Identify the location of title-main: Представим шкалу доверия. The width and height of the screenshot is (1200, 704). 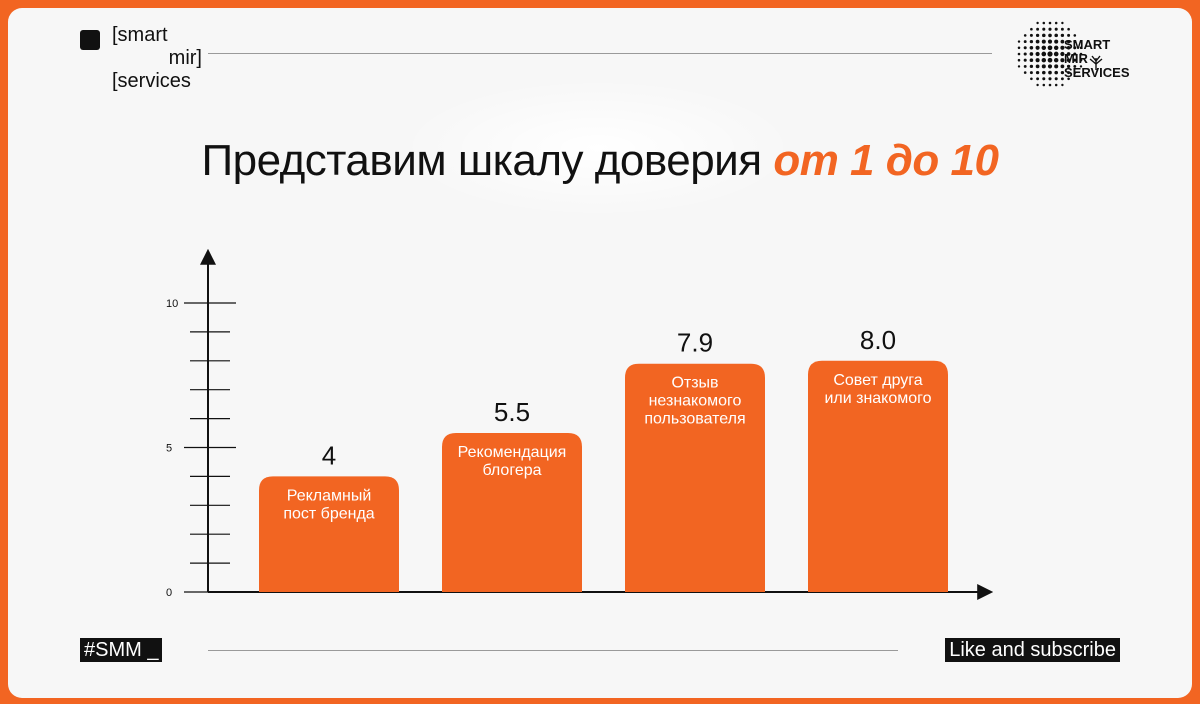
(487, 160).